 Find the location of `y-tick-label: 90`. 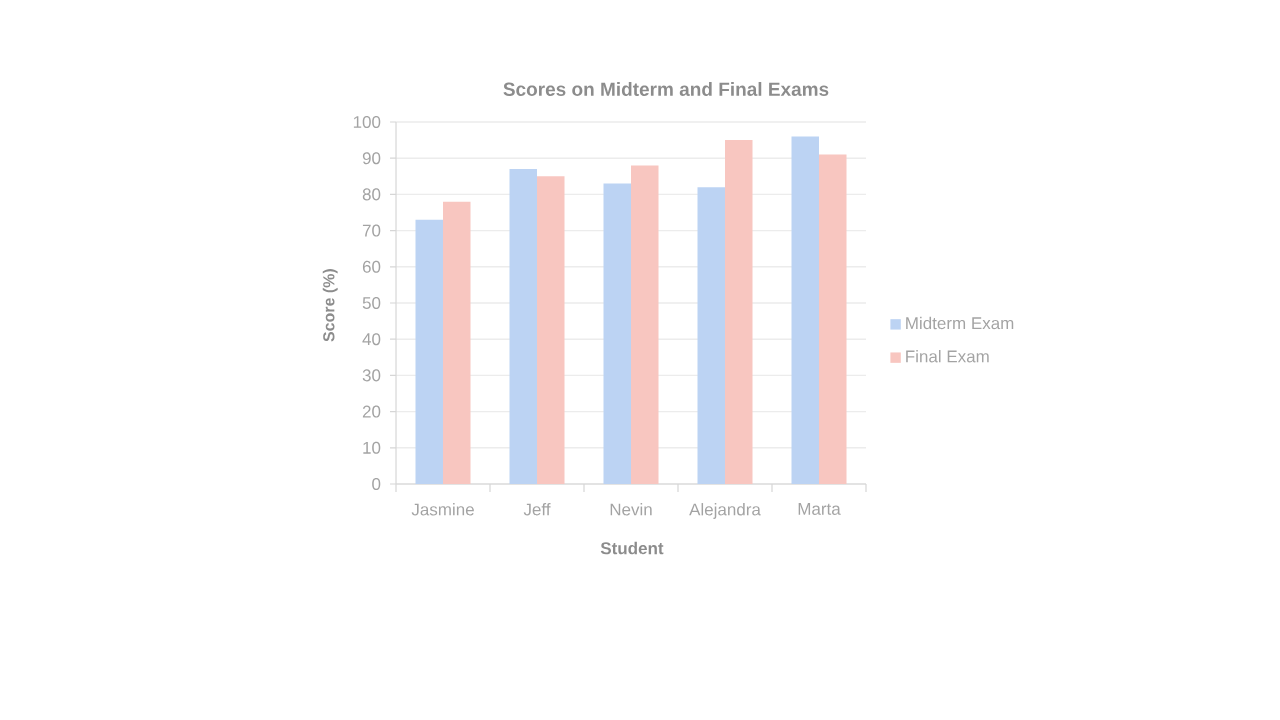

y-tick-label: 90 is located at coordinates (371, 158).